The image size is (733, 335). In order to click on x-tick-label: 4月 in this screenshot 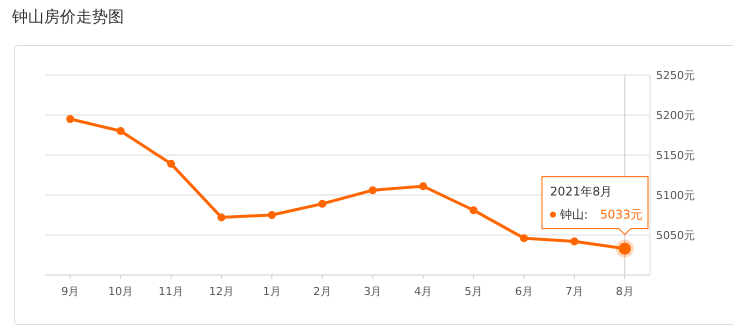, I will do `click(423, 291)`.